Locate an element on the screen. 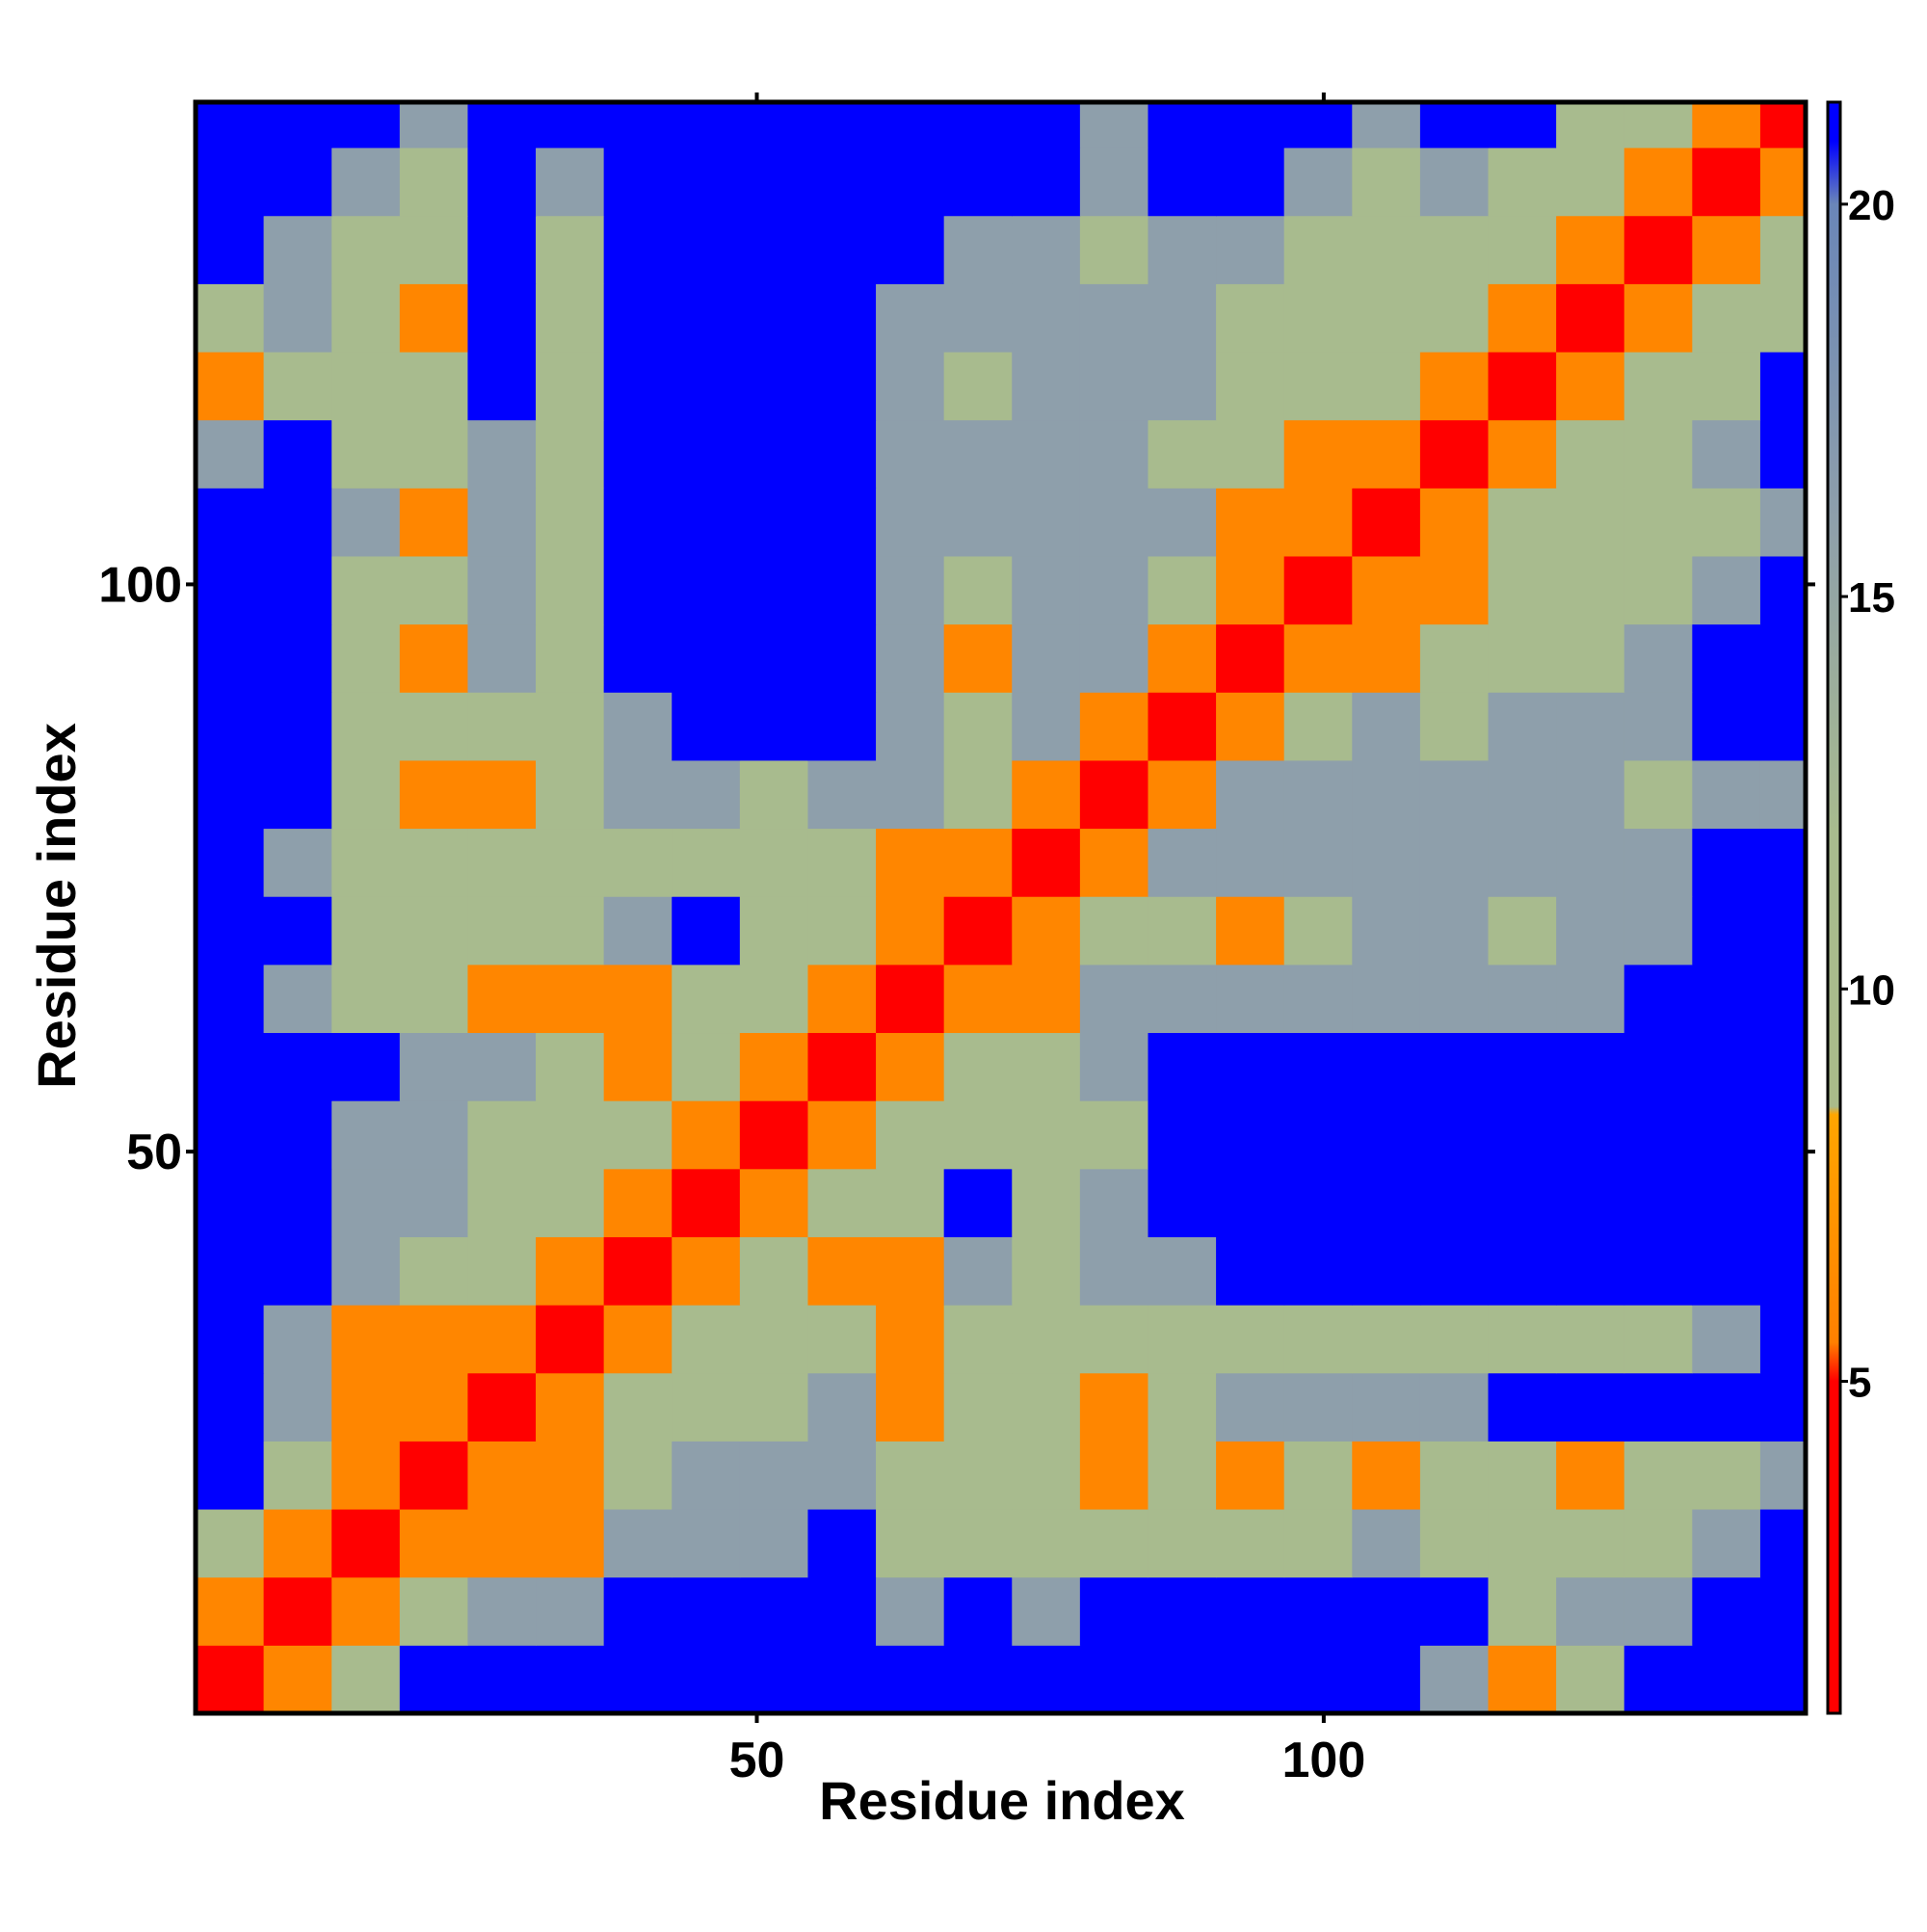 The image size is (1927, 1932). colorbar-tick-label: 5 is located at coordinates (1859, 1383).